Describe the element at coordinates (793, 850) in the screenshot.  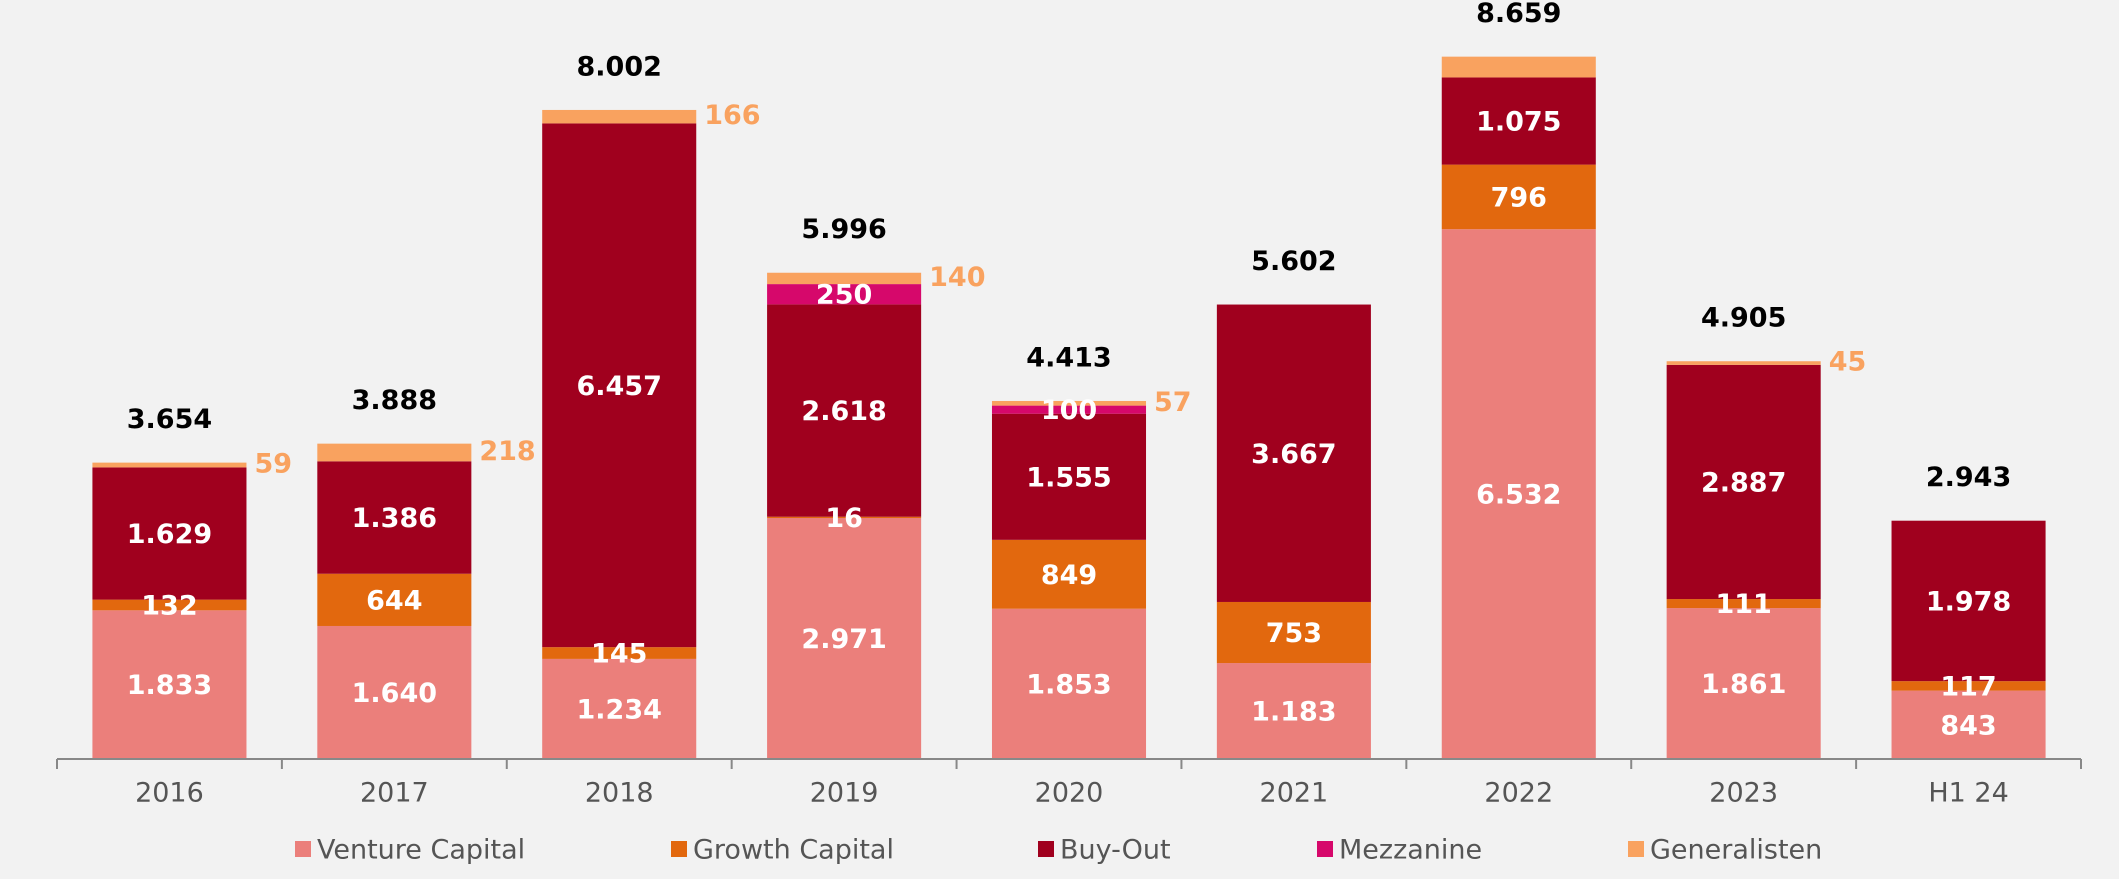
I see `legend-label: Growth Capital` at that location.